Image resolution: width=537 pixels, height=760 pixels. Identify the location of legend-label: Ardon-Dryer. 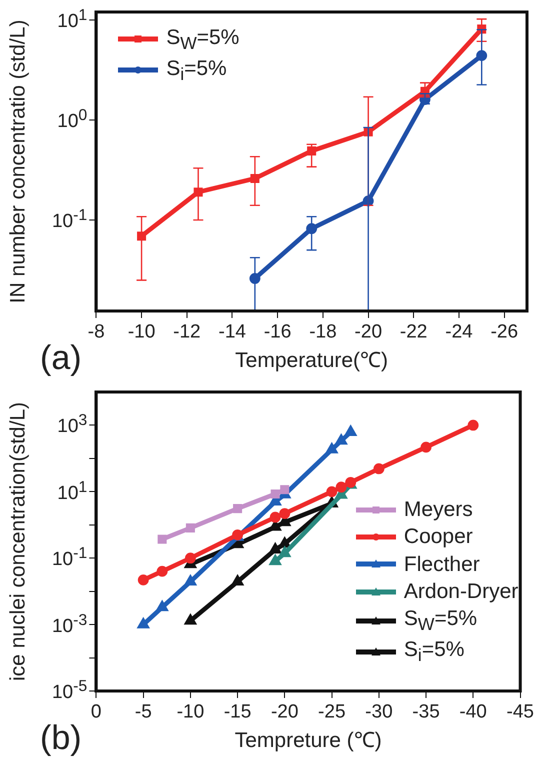
(461, 591).